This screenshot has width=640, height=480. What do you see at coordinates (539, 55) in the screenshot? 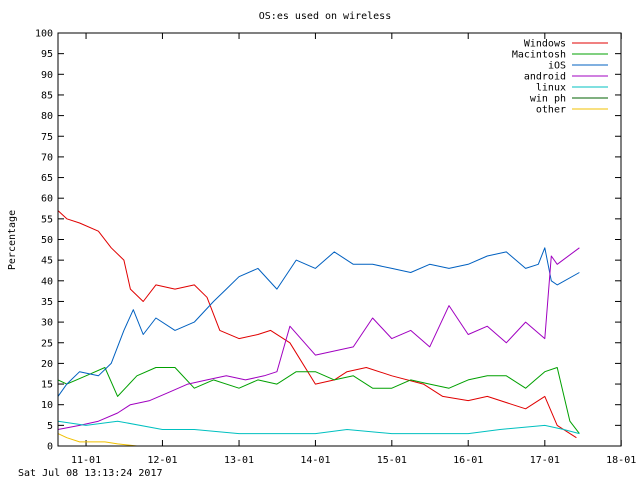
I see `legend-label: Macintosh` at bounding box center [539, 55].